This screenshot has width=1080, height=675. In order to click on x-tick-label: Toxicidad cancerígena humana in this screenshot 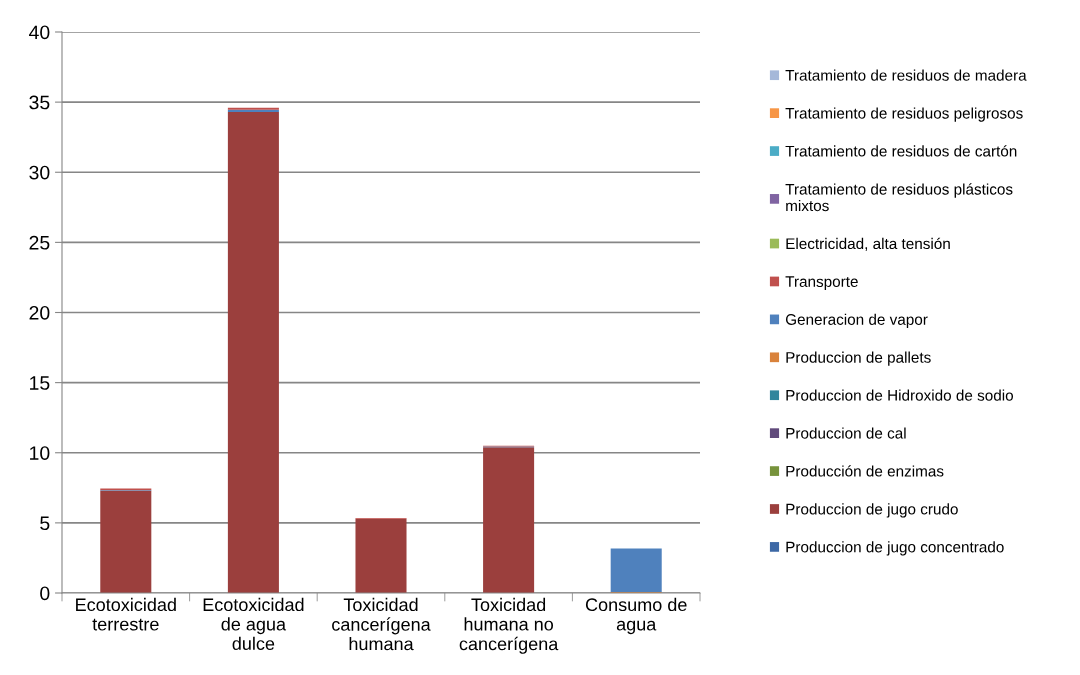, I will do `click(381, 624)`.